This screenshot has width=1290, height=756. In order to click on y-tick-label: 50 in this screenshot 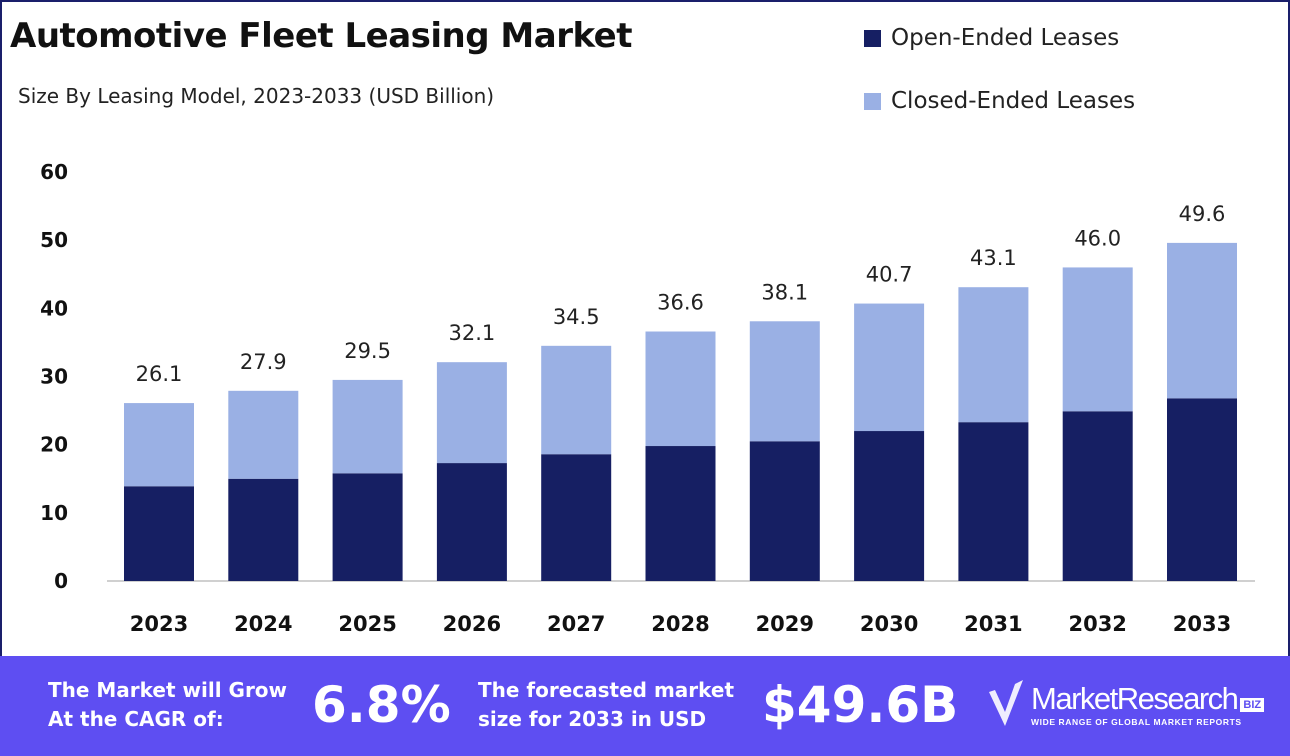, I will do `click(54, 240)`.